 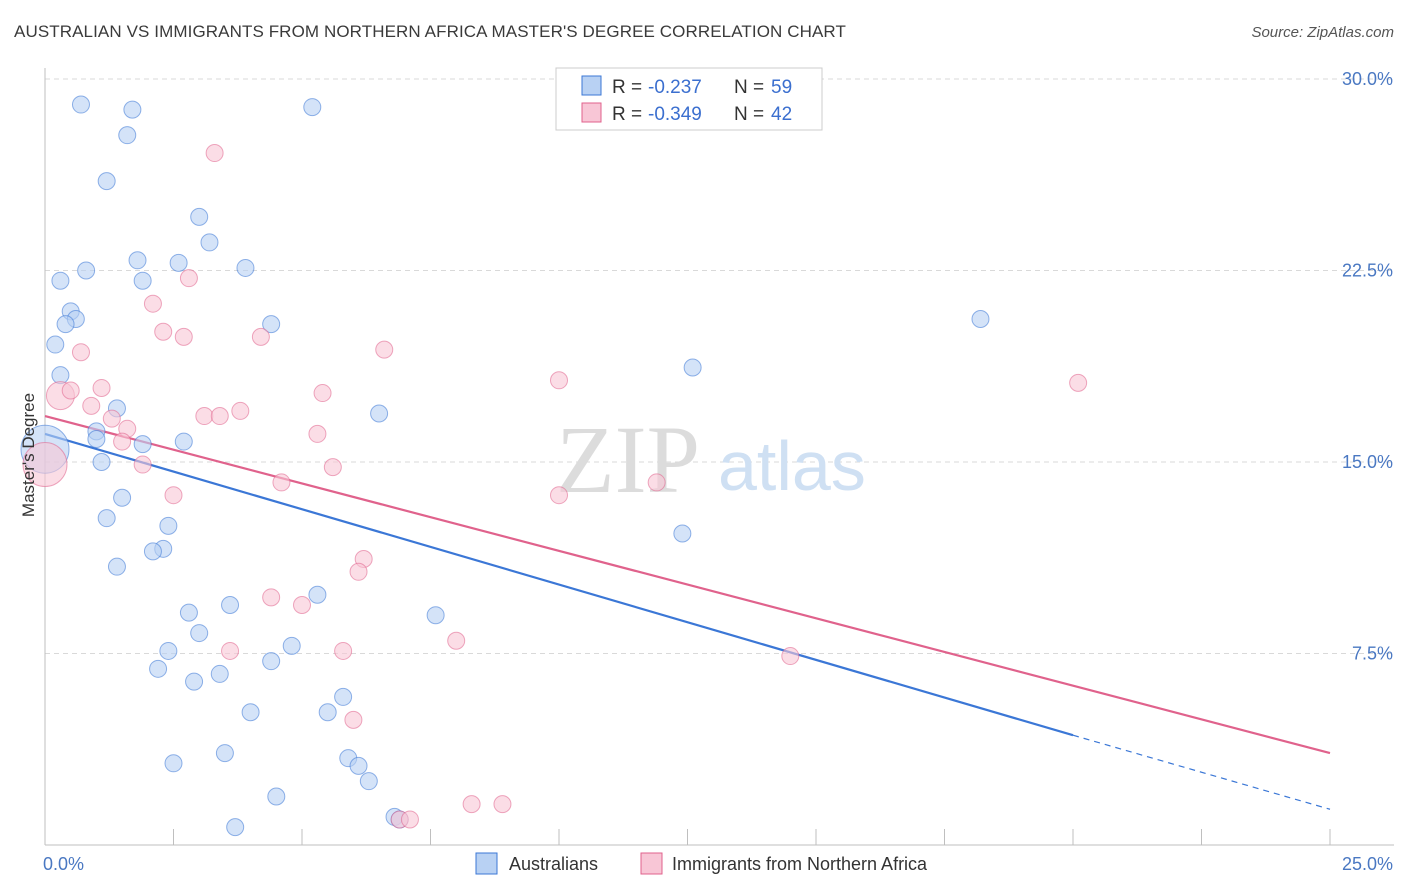 What do you see at coordinates (553, 864) in the screenshot?
I see `legend-label-australians: Australians` at bounding box center [553, 864].